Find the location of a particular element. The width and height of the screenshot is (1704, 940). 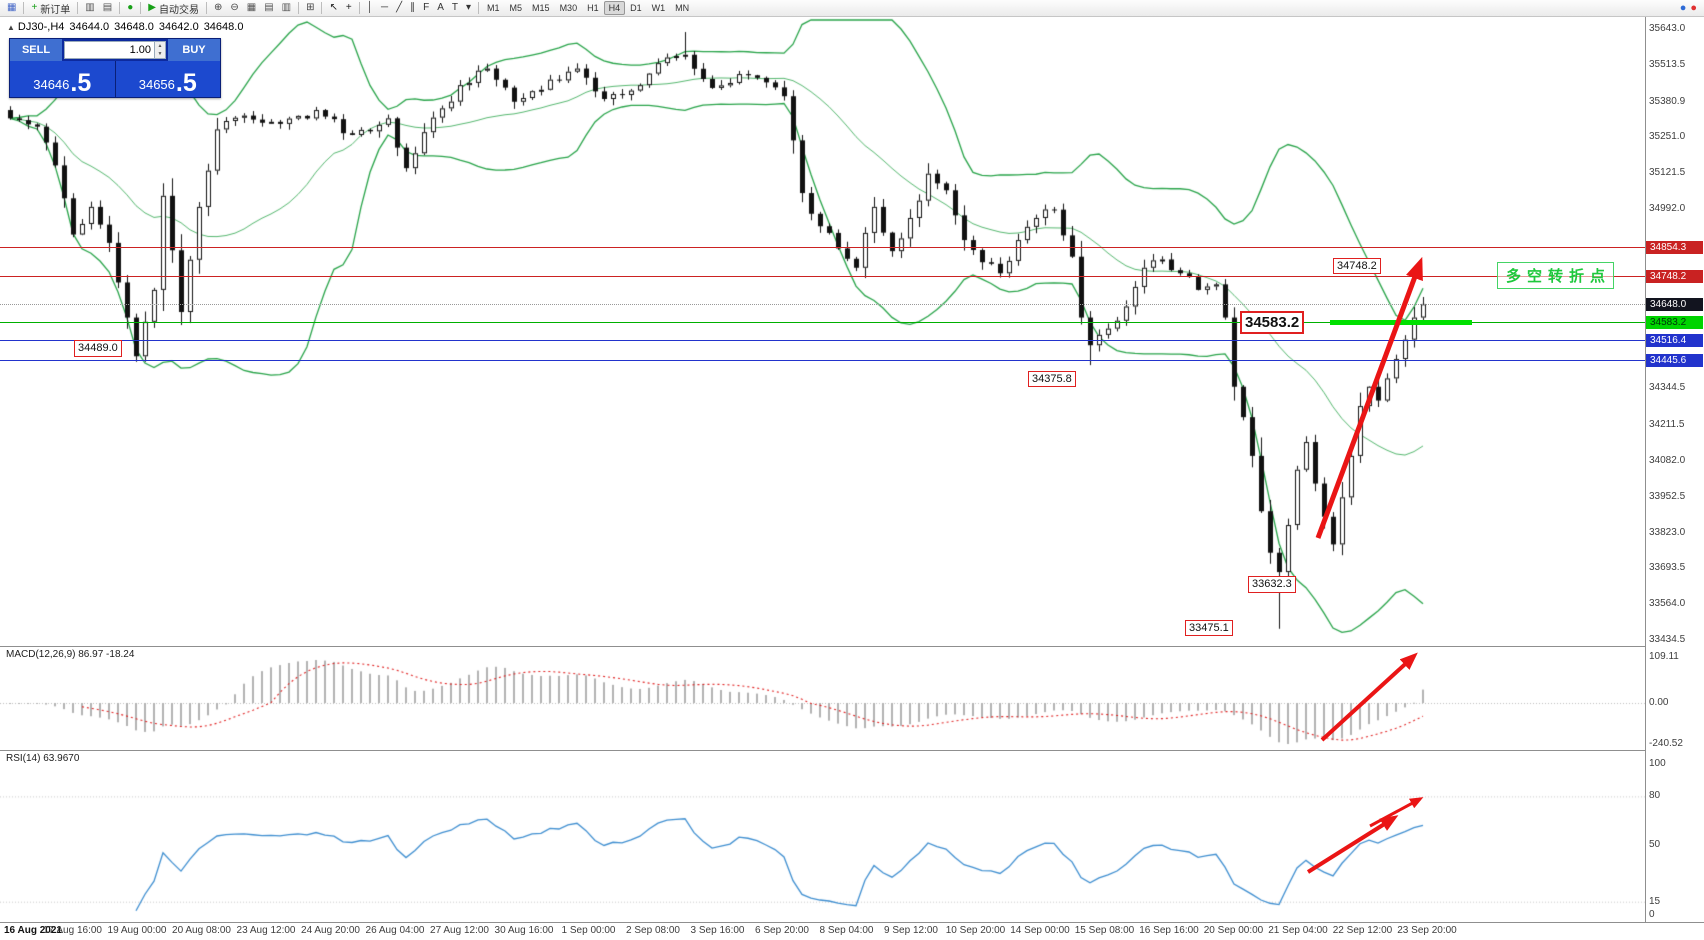

price-axis-label: 33564.0 is located at coordinates (1667, 604).